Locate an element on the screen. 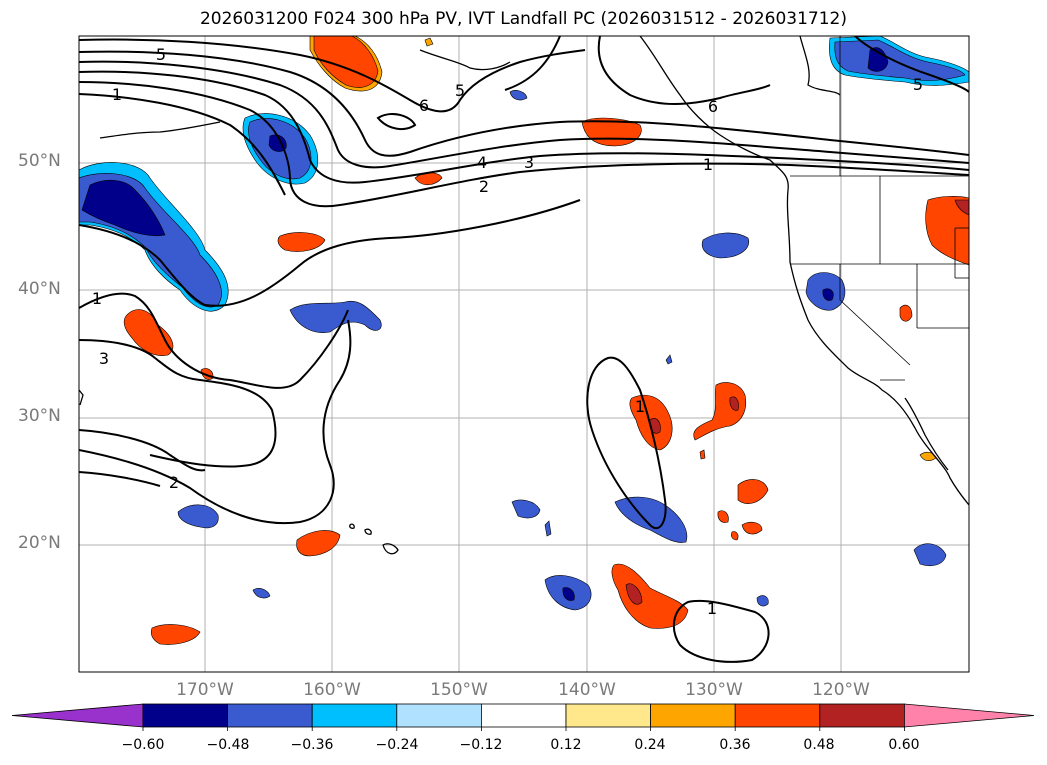  colorbar-extend-low is located at coordinates (77, 715).